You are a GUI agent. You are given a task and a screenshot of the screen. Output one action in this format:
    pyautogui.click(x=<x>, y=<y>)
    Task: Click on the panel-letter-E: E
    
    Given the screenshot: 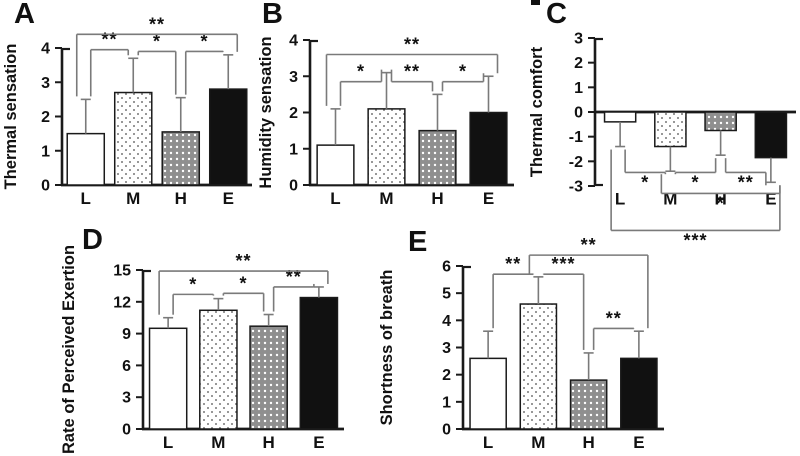 What is the action you would take?
    pyautogui.click(x=418, y=242)
    